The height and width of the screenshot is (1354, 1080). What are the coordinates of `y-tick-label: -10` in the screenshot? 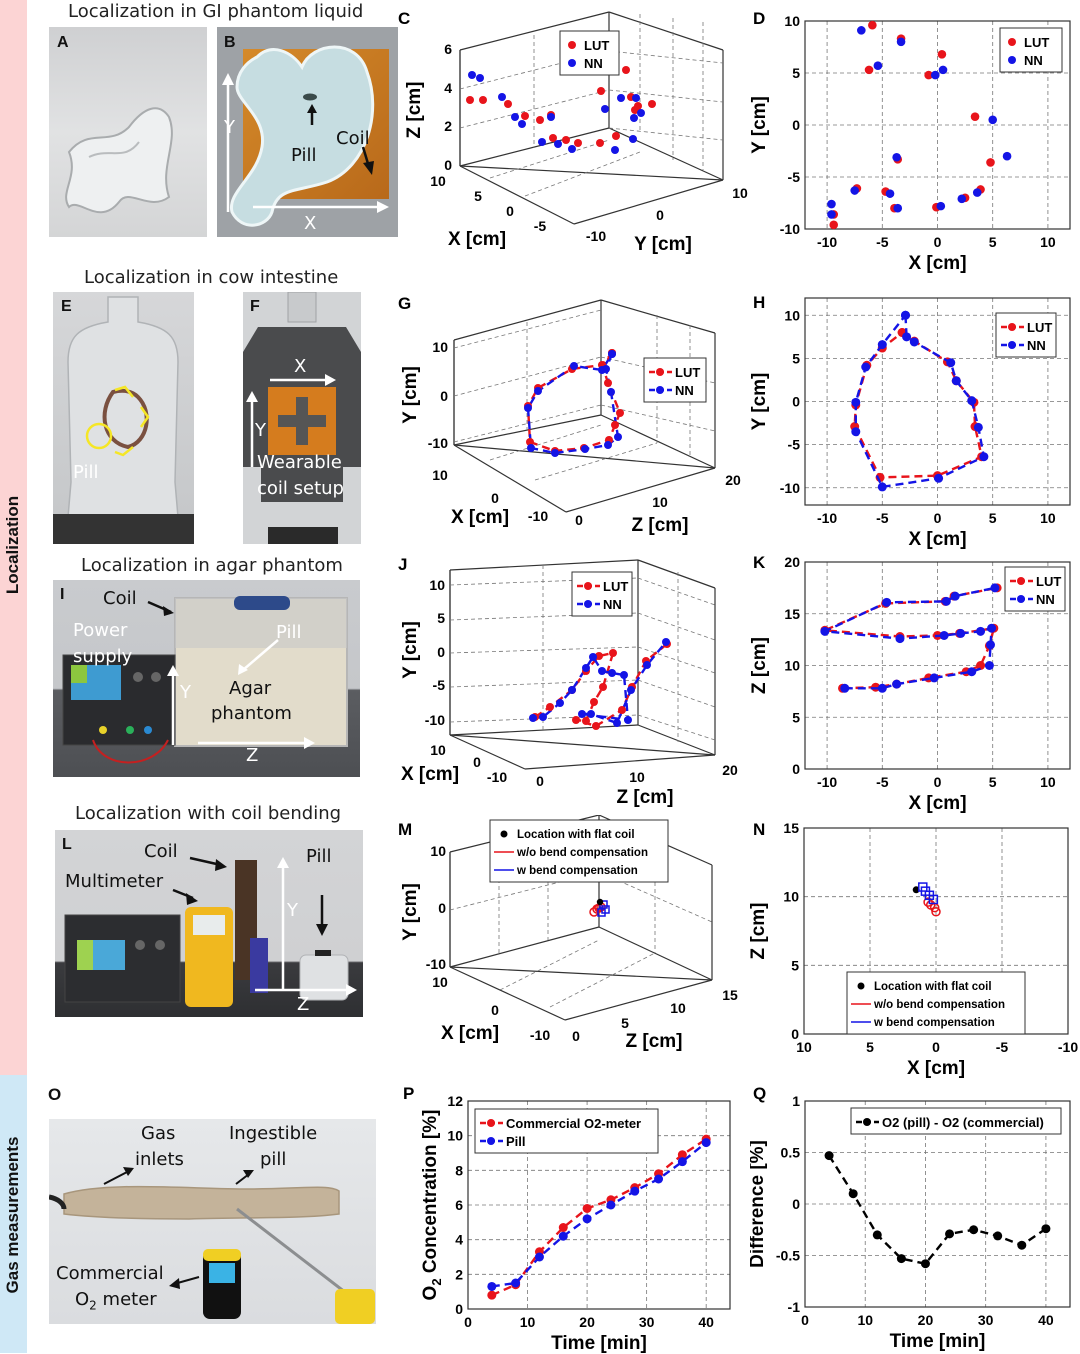 It's located at (790, 229).